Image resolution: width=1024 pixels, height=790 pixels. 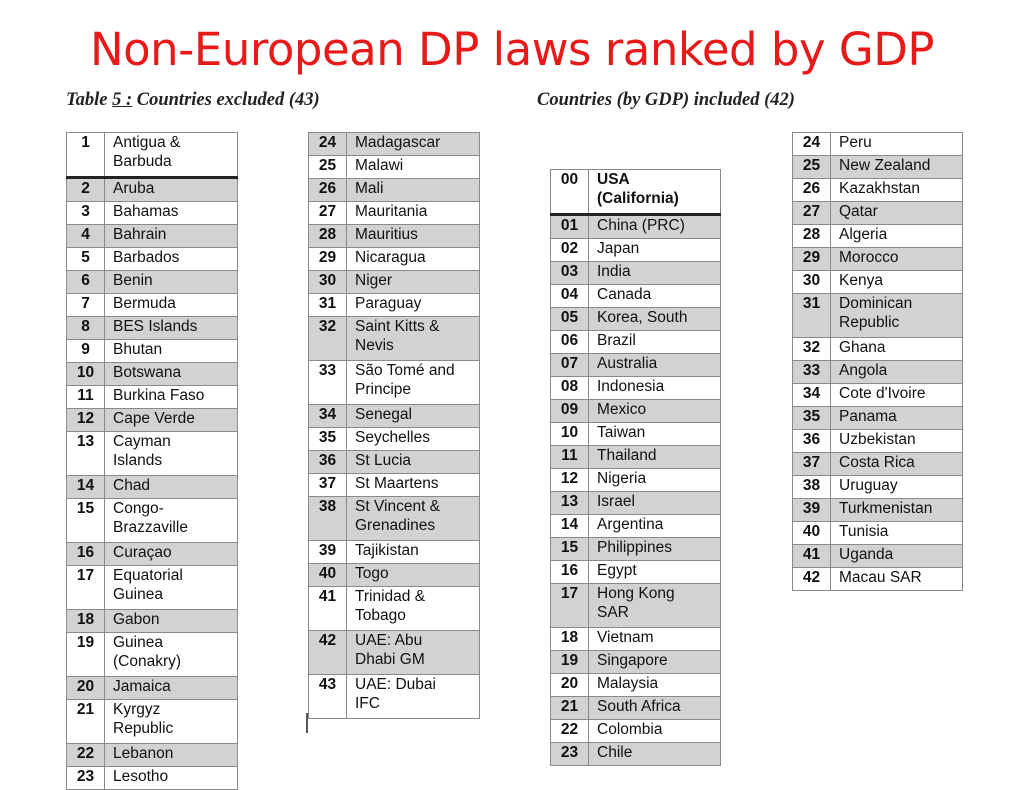 What do you see at coordinates (896, 441) in the screenshot?
I see `country-name: Uzbekistan` at bounding box center [896, 441].